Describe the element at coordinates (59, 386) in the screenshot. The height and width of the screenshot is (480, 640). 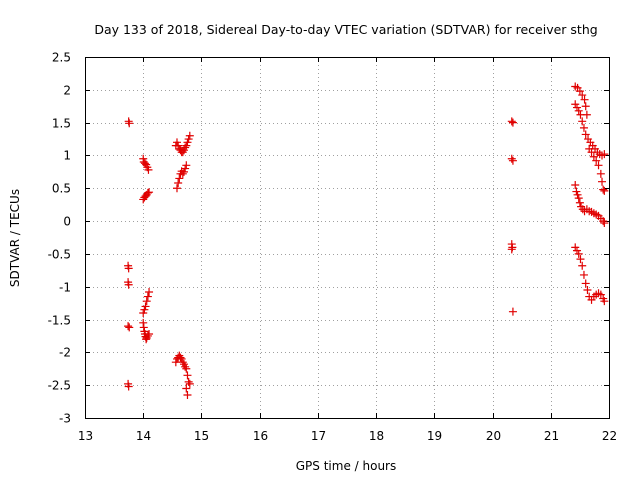
I see `y-tick-label: -2.5` at that location.